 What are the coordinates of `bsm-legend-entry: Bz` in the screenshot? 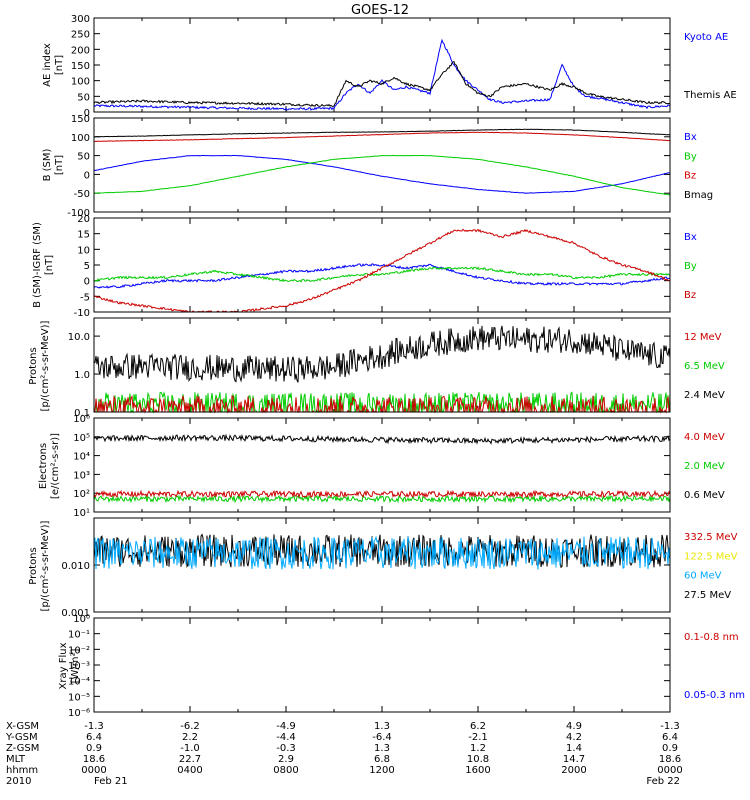 It's located at (690, 176).